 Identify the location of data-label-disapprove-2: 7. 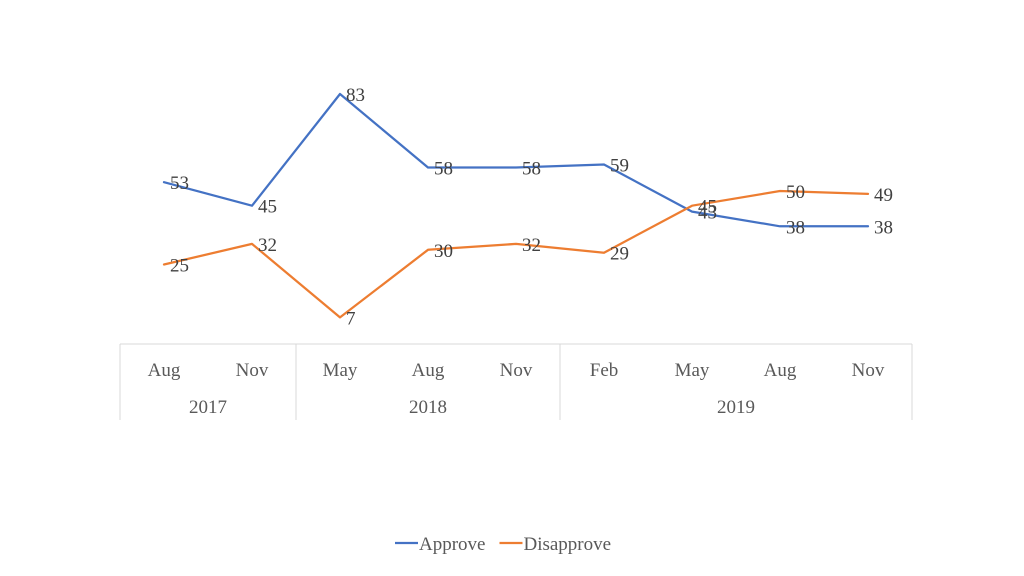
(351, 318).